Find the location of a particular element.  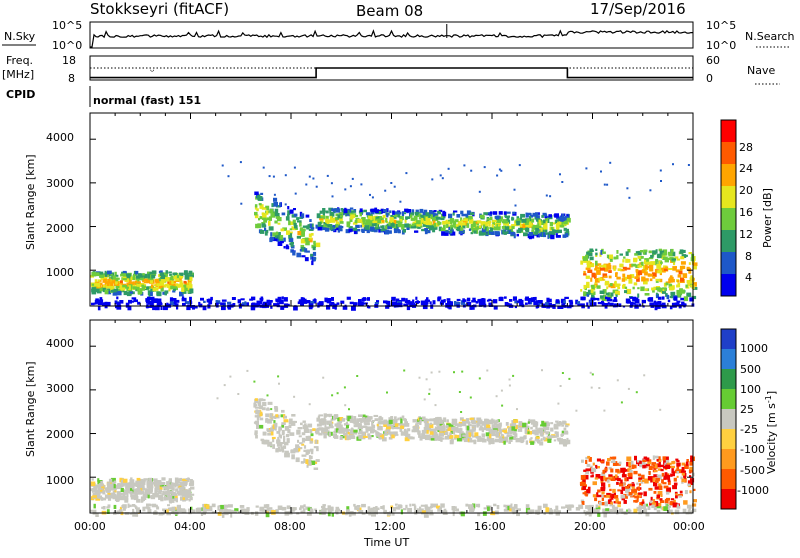

vel-tick-minus1000: -1000 is located at coordinates (753, 490).